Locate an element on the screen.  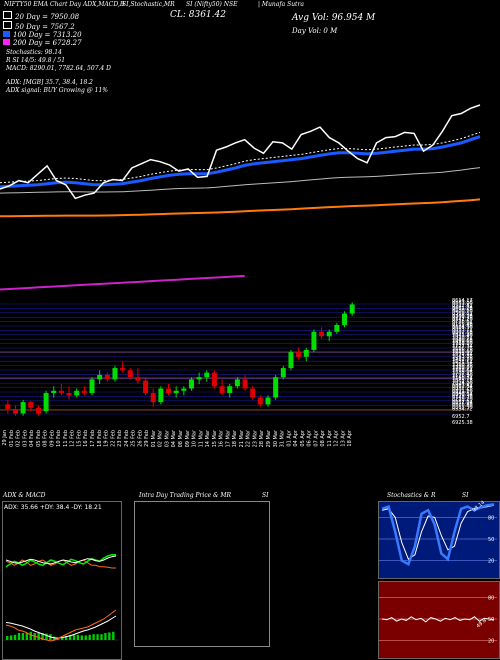
price-tick-label: 6748.78 is located at coordinates (462, 398).